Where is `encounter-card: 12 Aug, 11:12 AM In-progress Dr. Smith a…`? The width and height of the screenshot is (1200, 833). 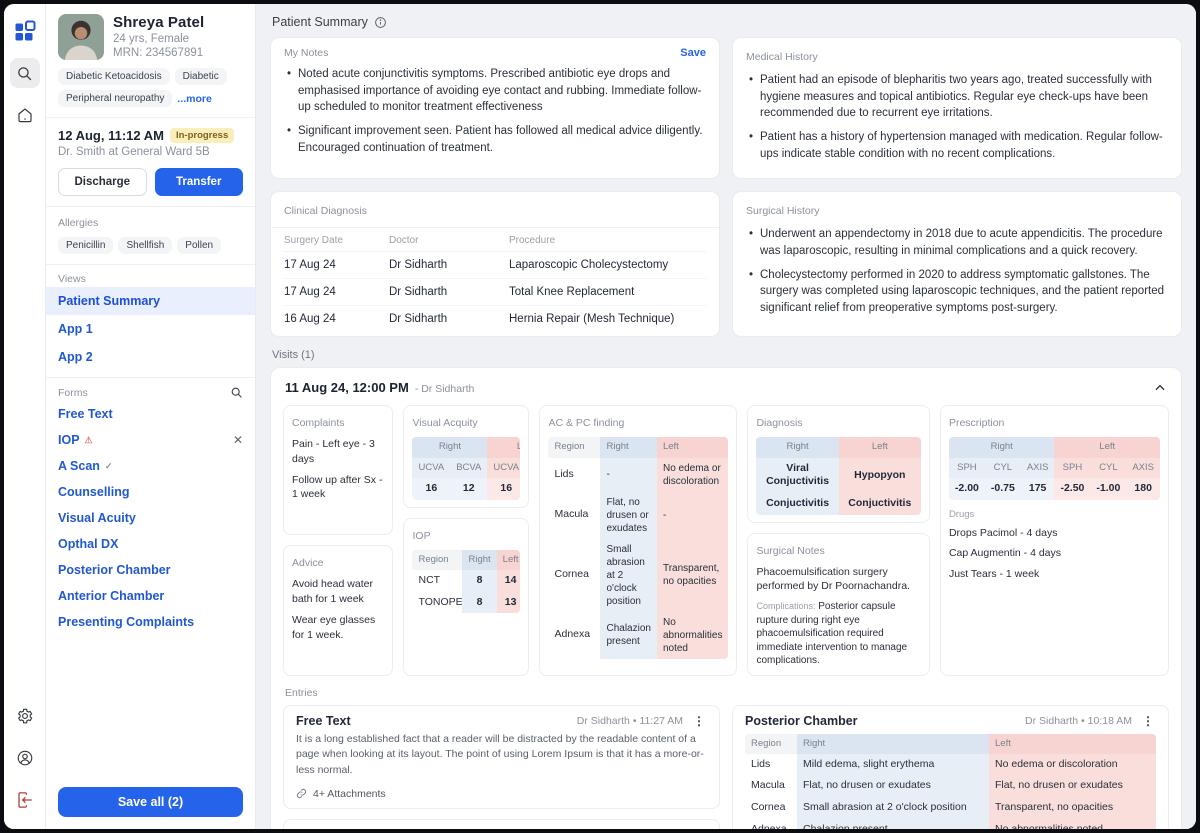
encounter-card: 12 Aug, 11:12 AM In-progress Dr. Smith a… is located at coordinates (150, 162).